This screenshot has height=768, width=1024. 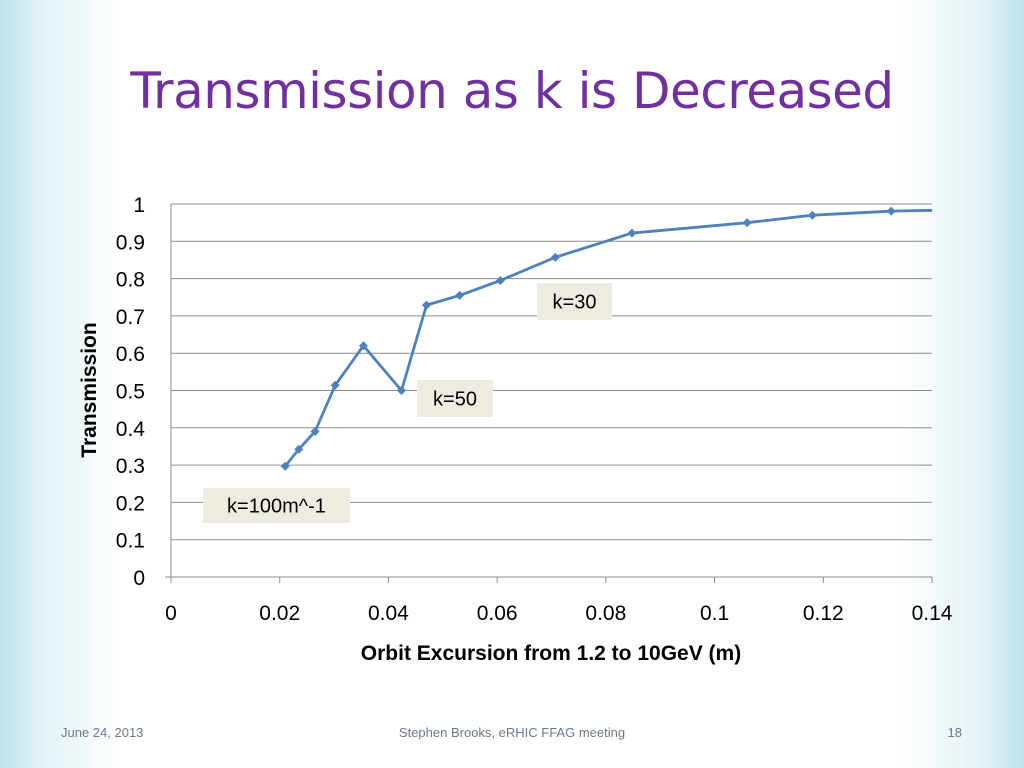 I want to click on x-tick-label: 0.12, so click(x=823, y=613).